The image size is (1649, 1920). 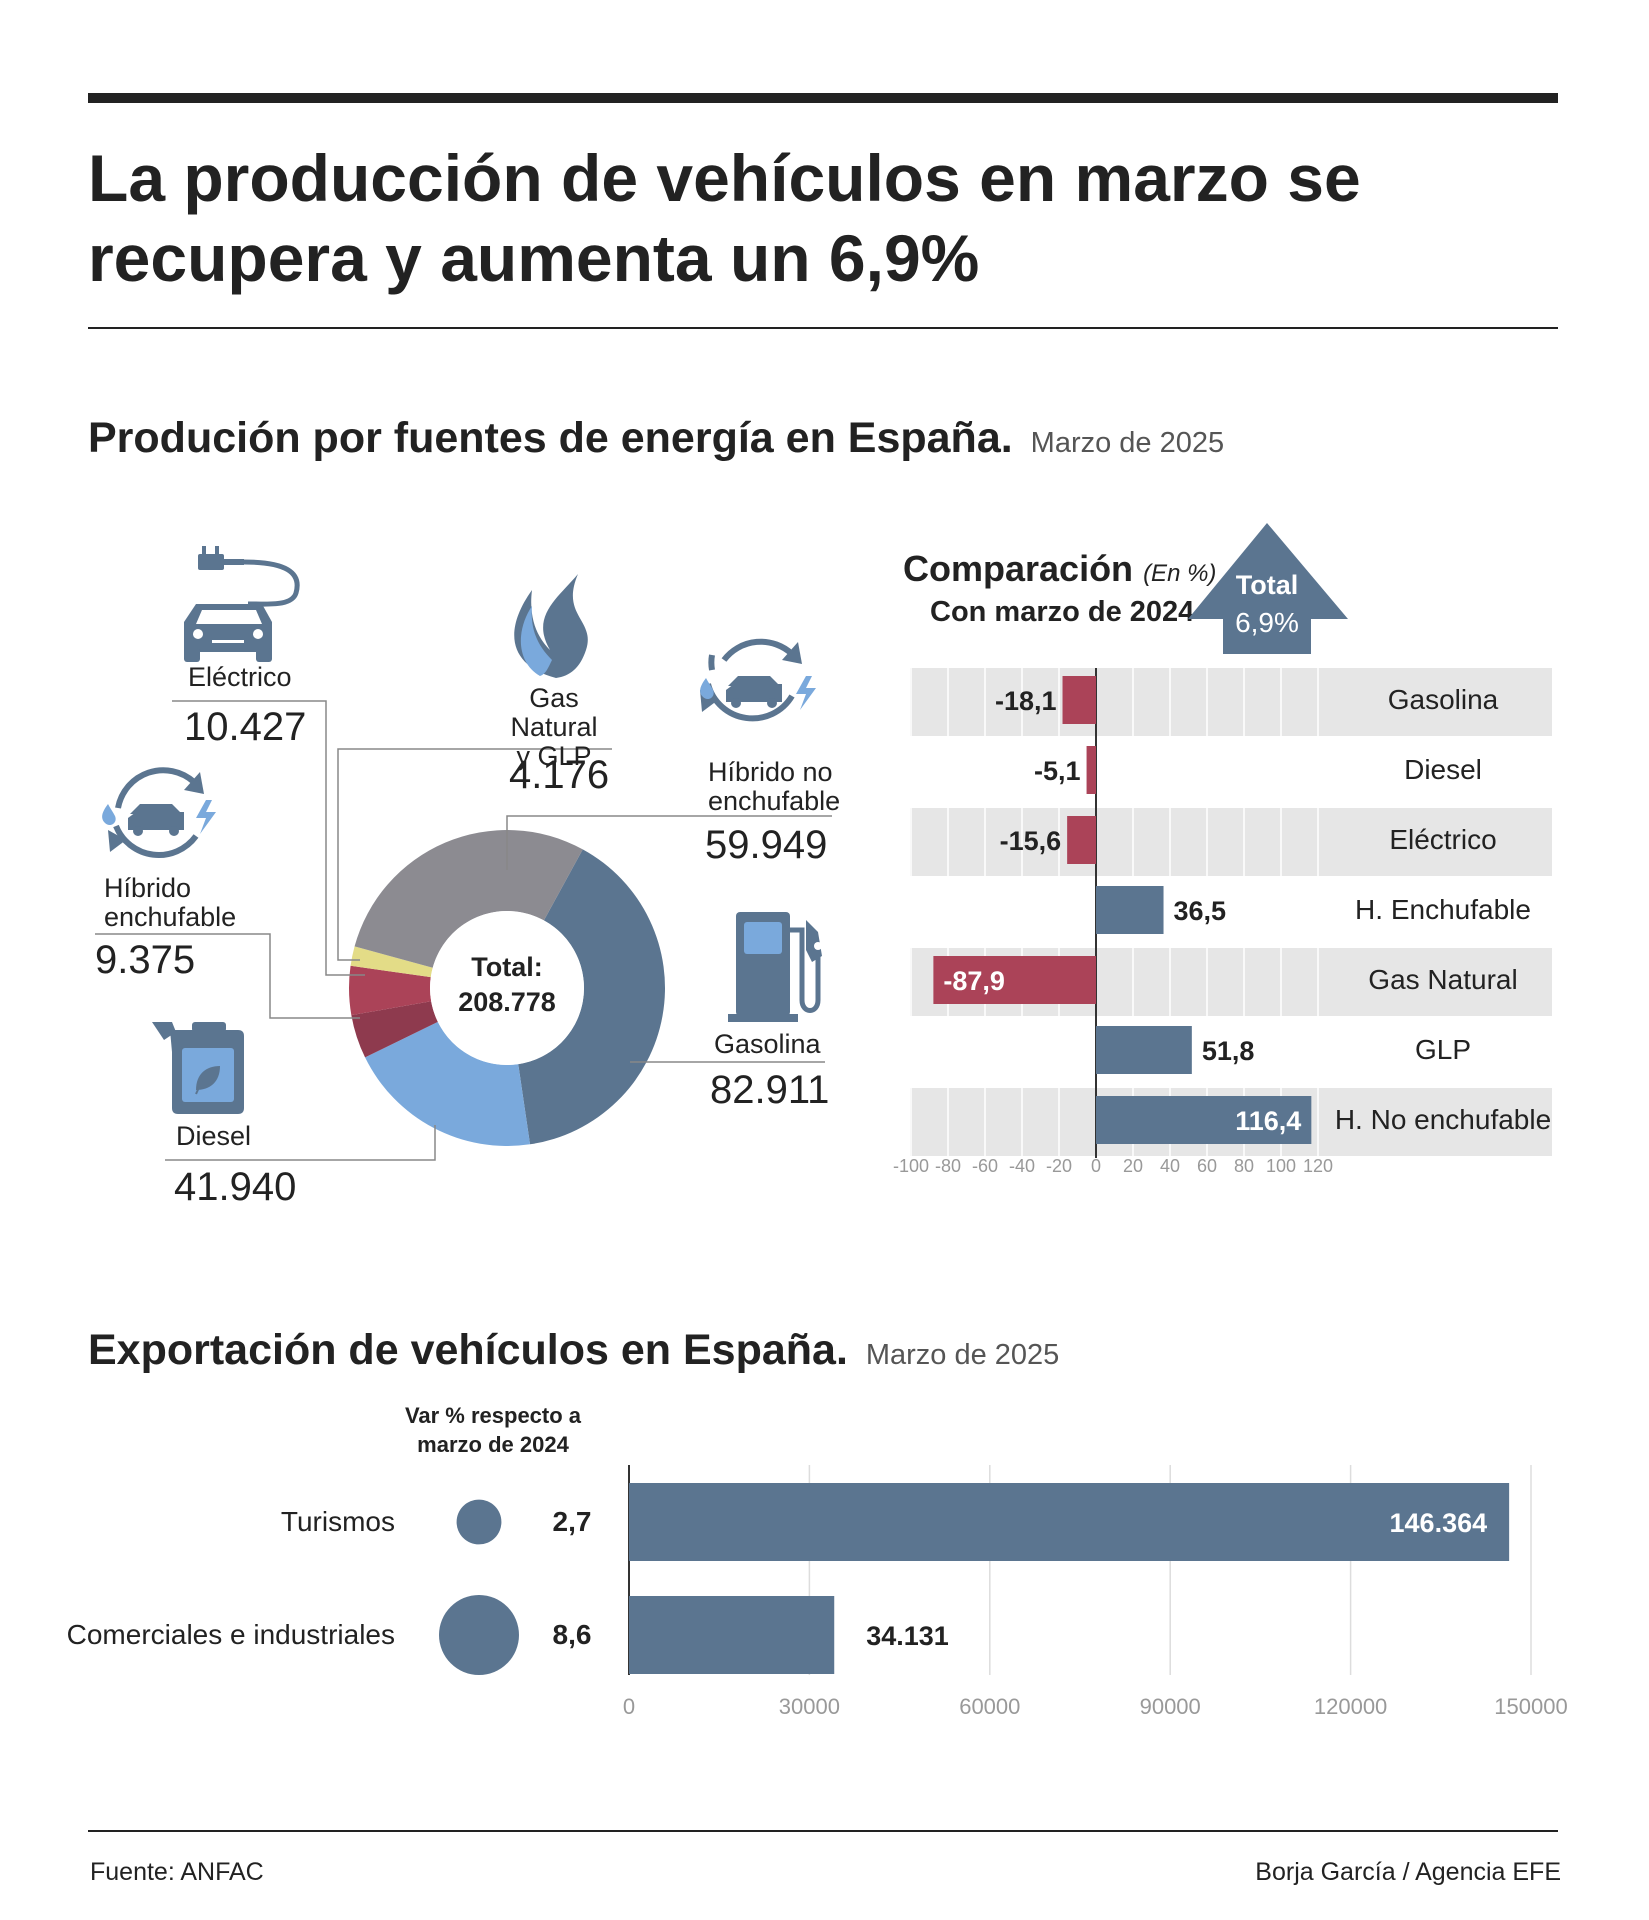 What do you see at coordinates (448, 1084) in the screenshot?
I see `donut-slice-diesel` at bounding box center [448, 1084].